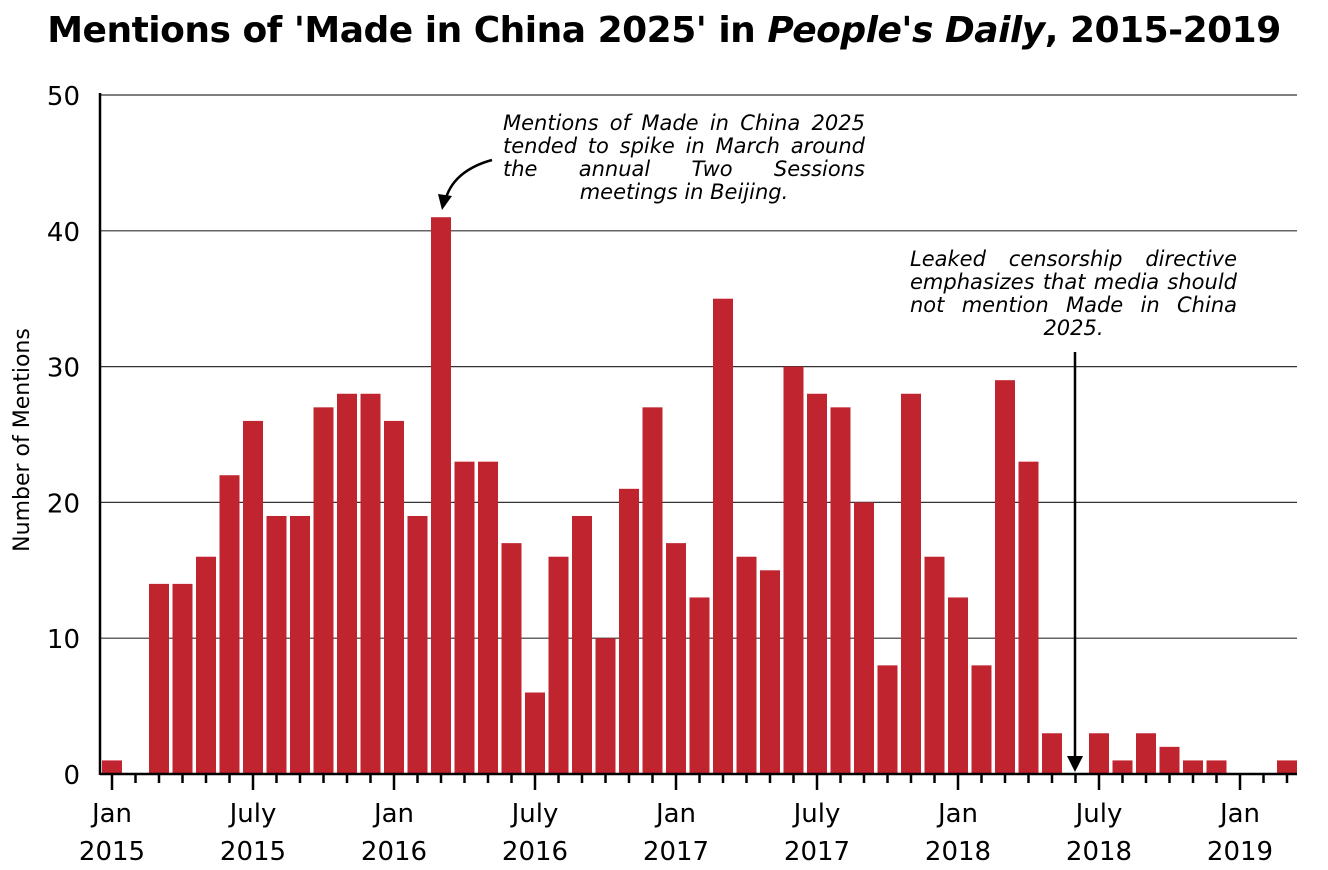  Describe the element at coordinates (22, 440) in the screenshot. I see `y-axis-label: Number of Mentions` at that location.